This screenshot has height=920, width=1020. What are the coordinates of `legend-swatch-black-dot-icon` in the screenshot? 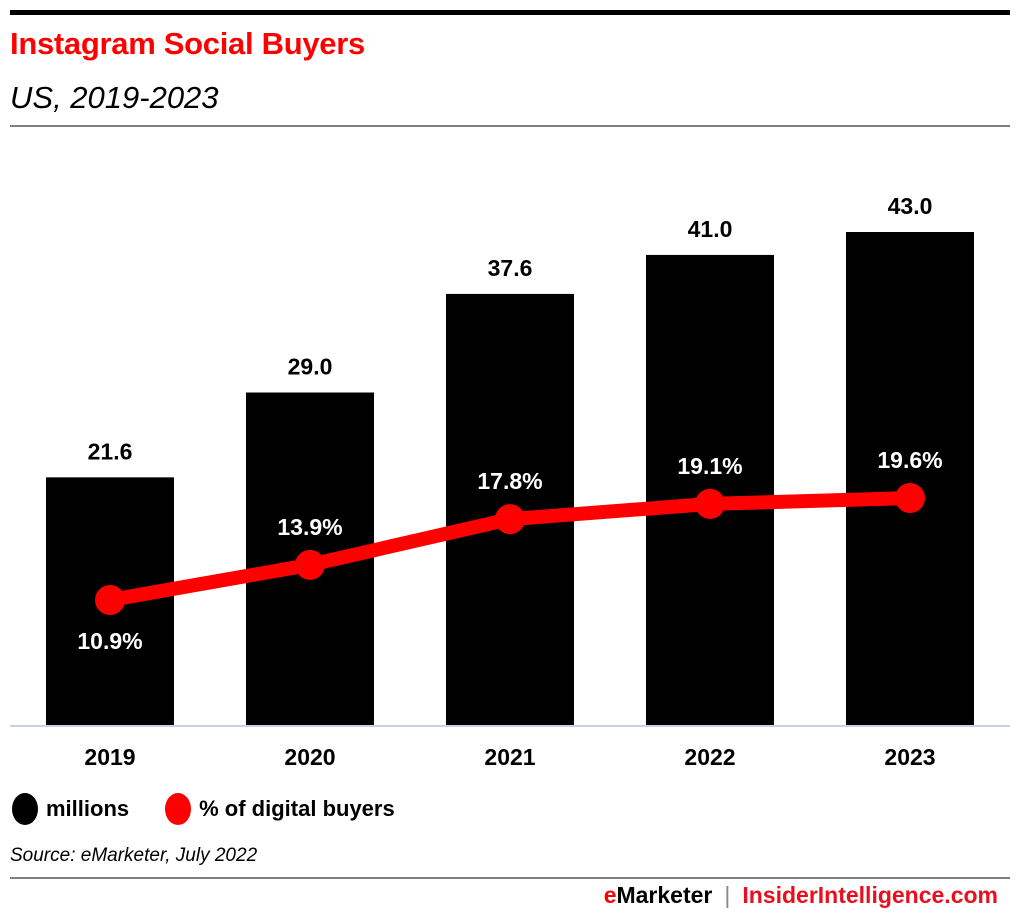 It's located at (25, 809).